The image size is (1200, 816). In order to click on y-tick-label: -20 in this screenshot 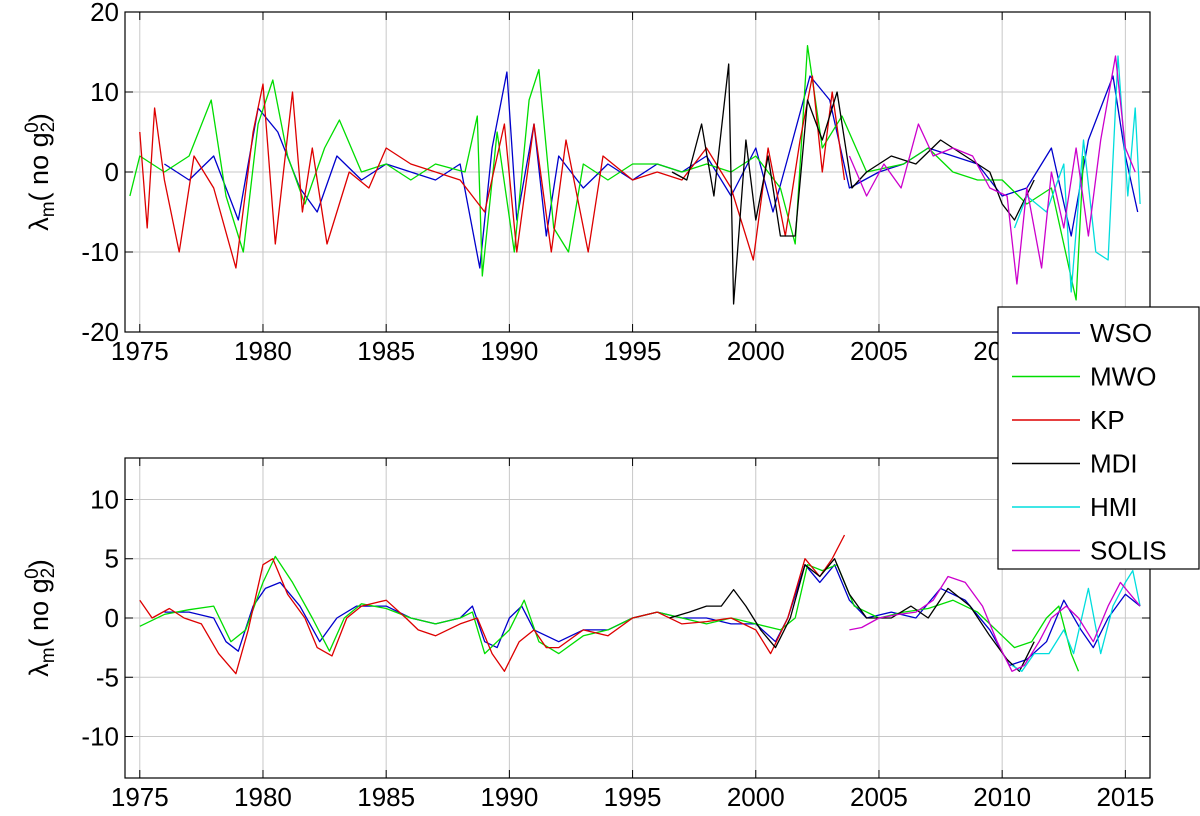, I will do `click(100, 332)`.